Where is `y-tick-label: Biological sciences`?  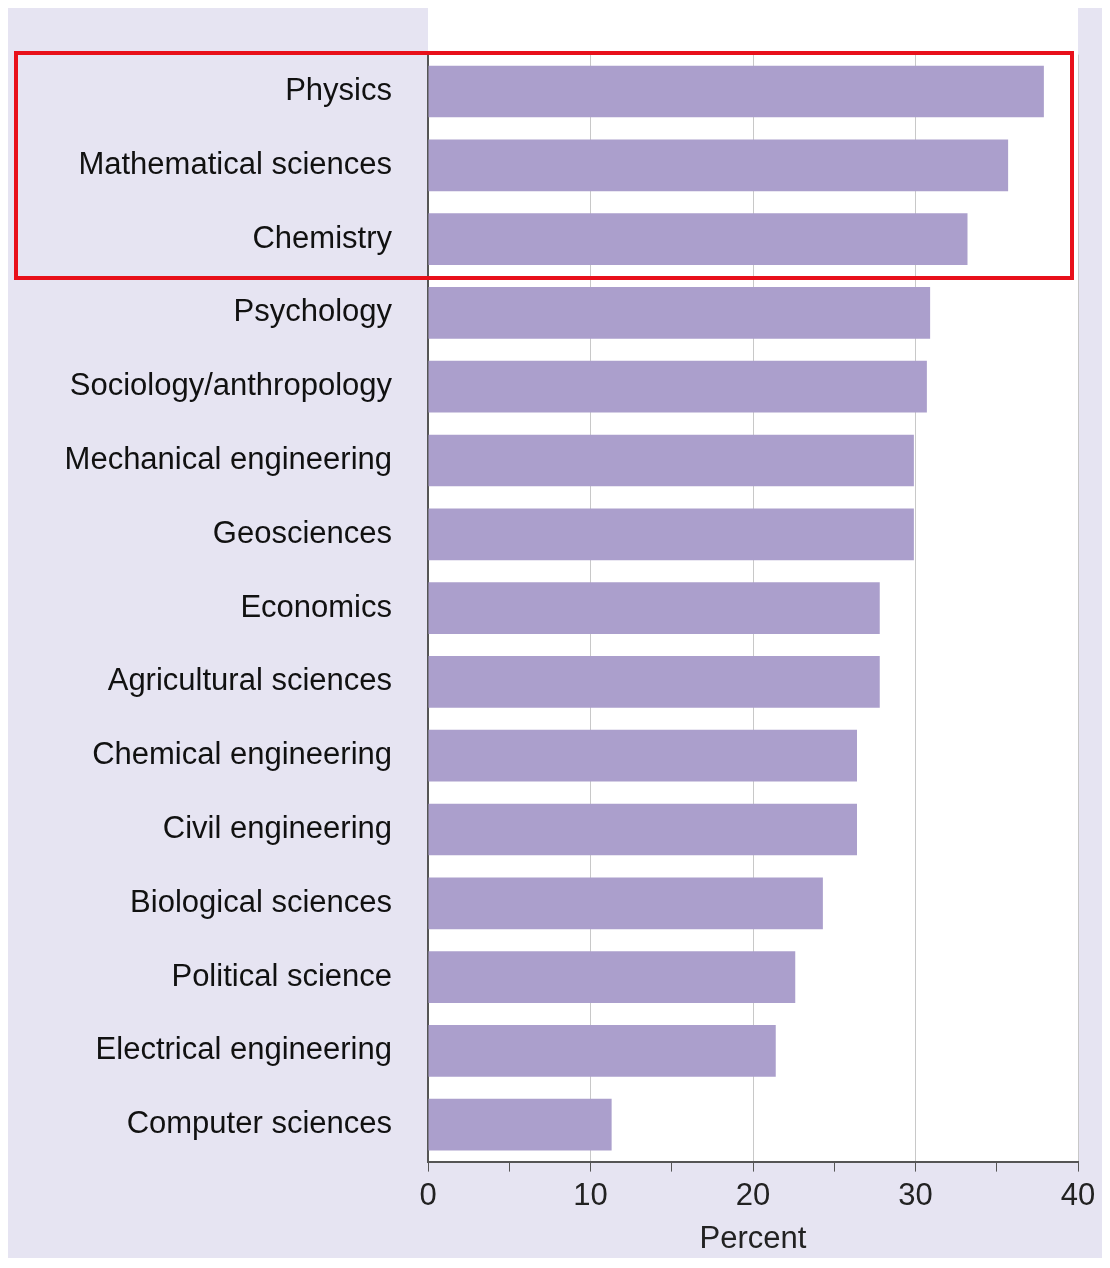 y-tick-label: Biological sciences is located at coordinates (261, 901).